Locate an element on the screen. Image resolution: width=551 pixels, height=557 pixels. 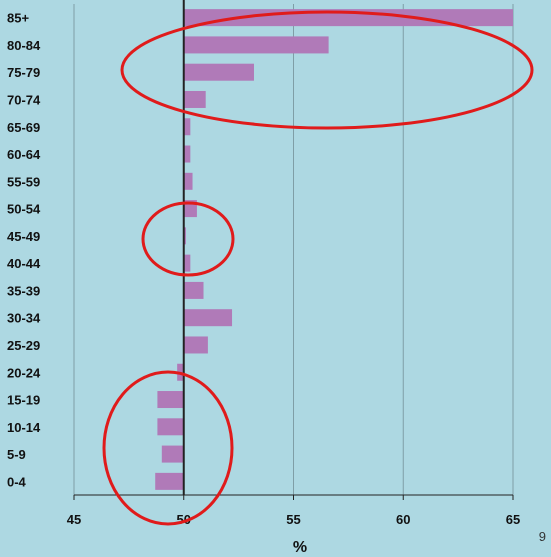
y-tick-label: 30-34 is located at coordinates (24, 318).